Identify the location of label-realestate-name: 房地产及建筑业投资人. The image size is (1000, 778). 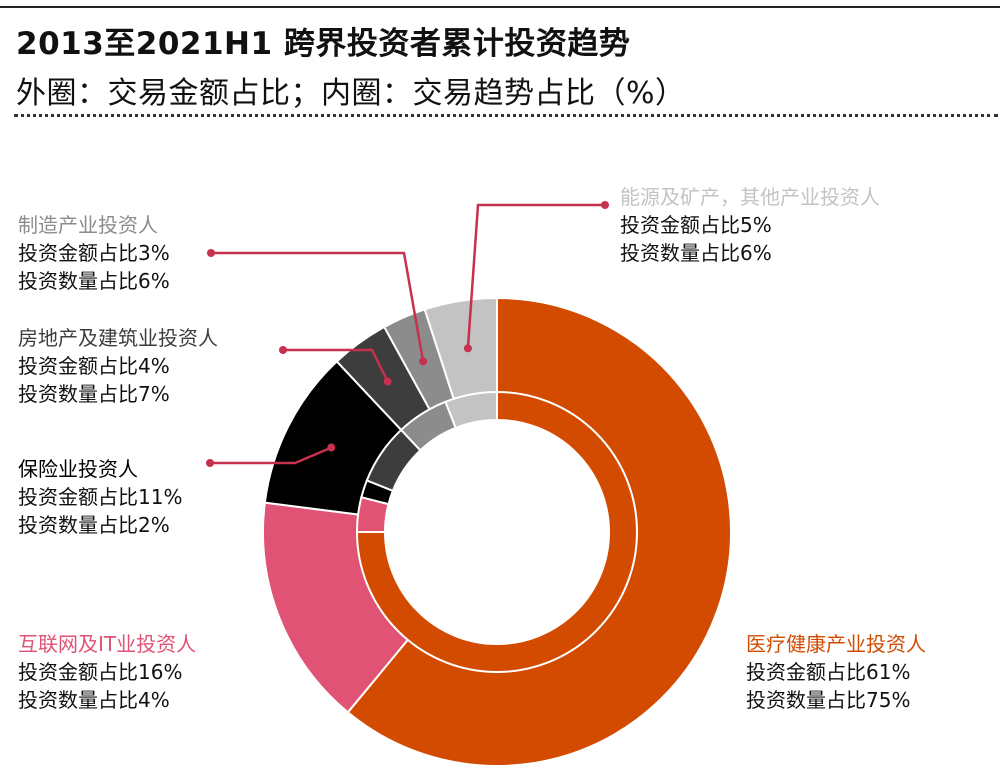
(118, 338).